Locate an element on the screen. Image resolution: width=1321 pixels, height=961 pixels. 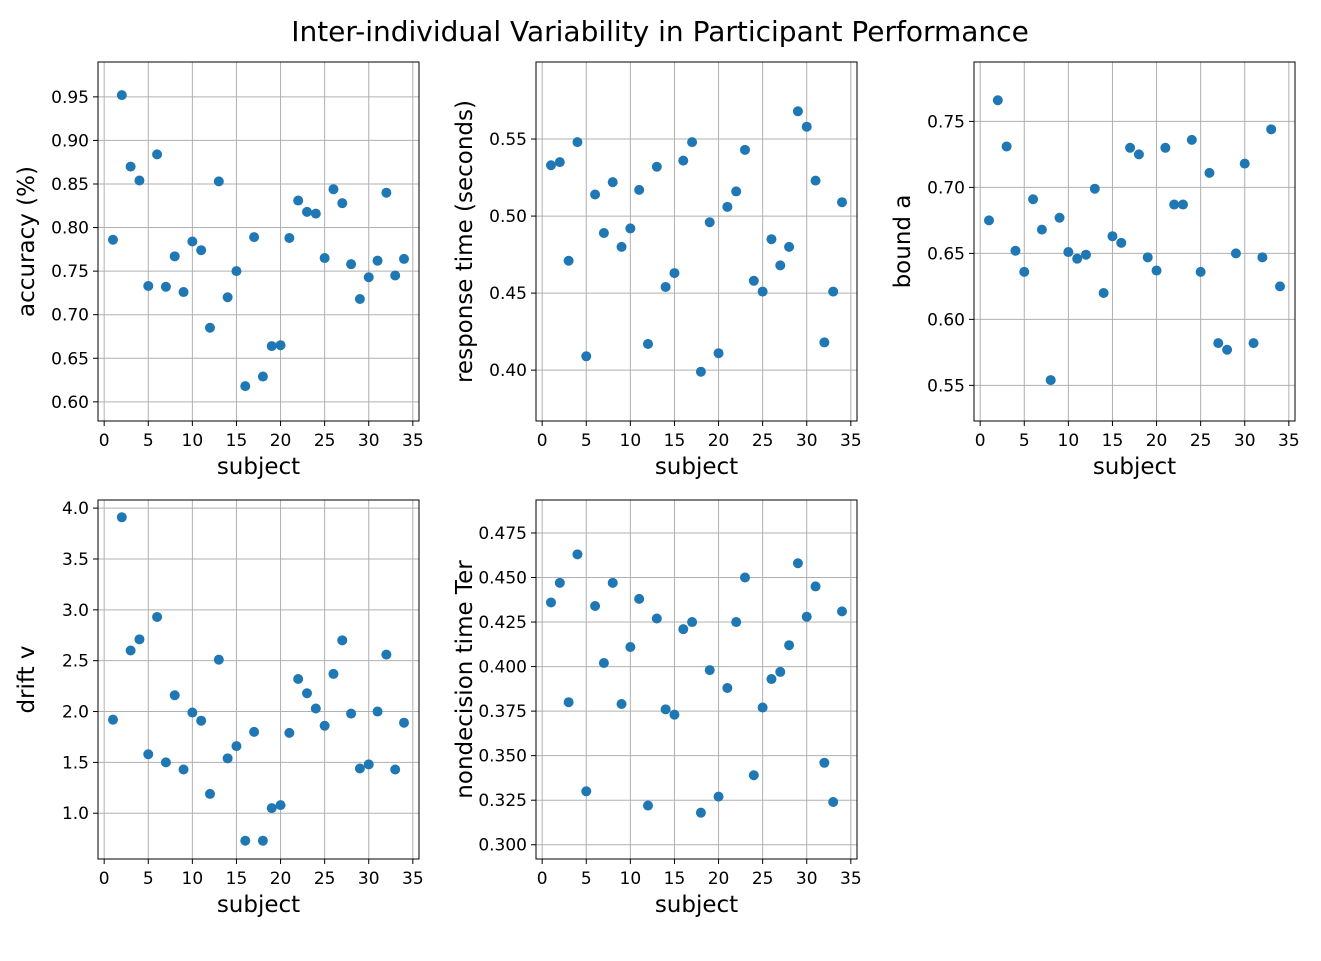
accuracy-ytick-label: 0.85 is located at coordinates (70, 185).